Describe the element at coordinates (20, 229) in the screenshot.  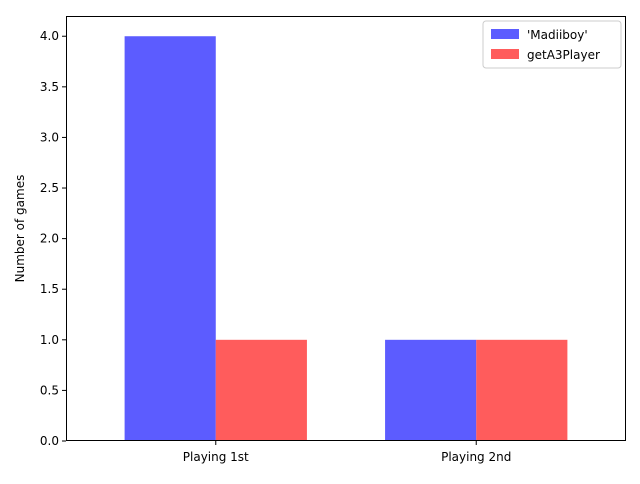
I see `y-axis-label: Number of games` at that location.